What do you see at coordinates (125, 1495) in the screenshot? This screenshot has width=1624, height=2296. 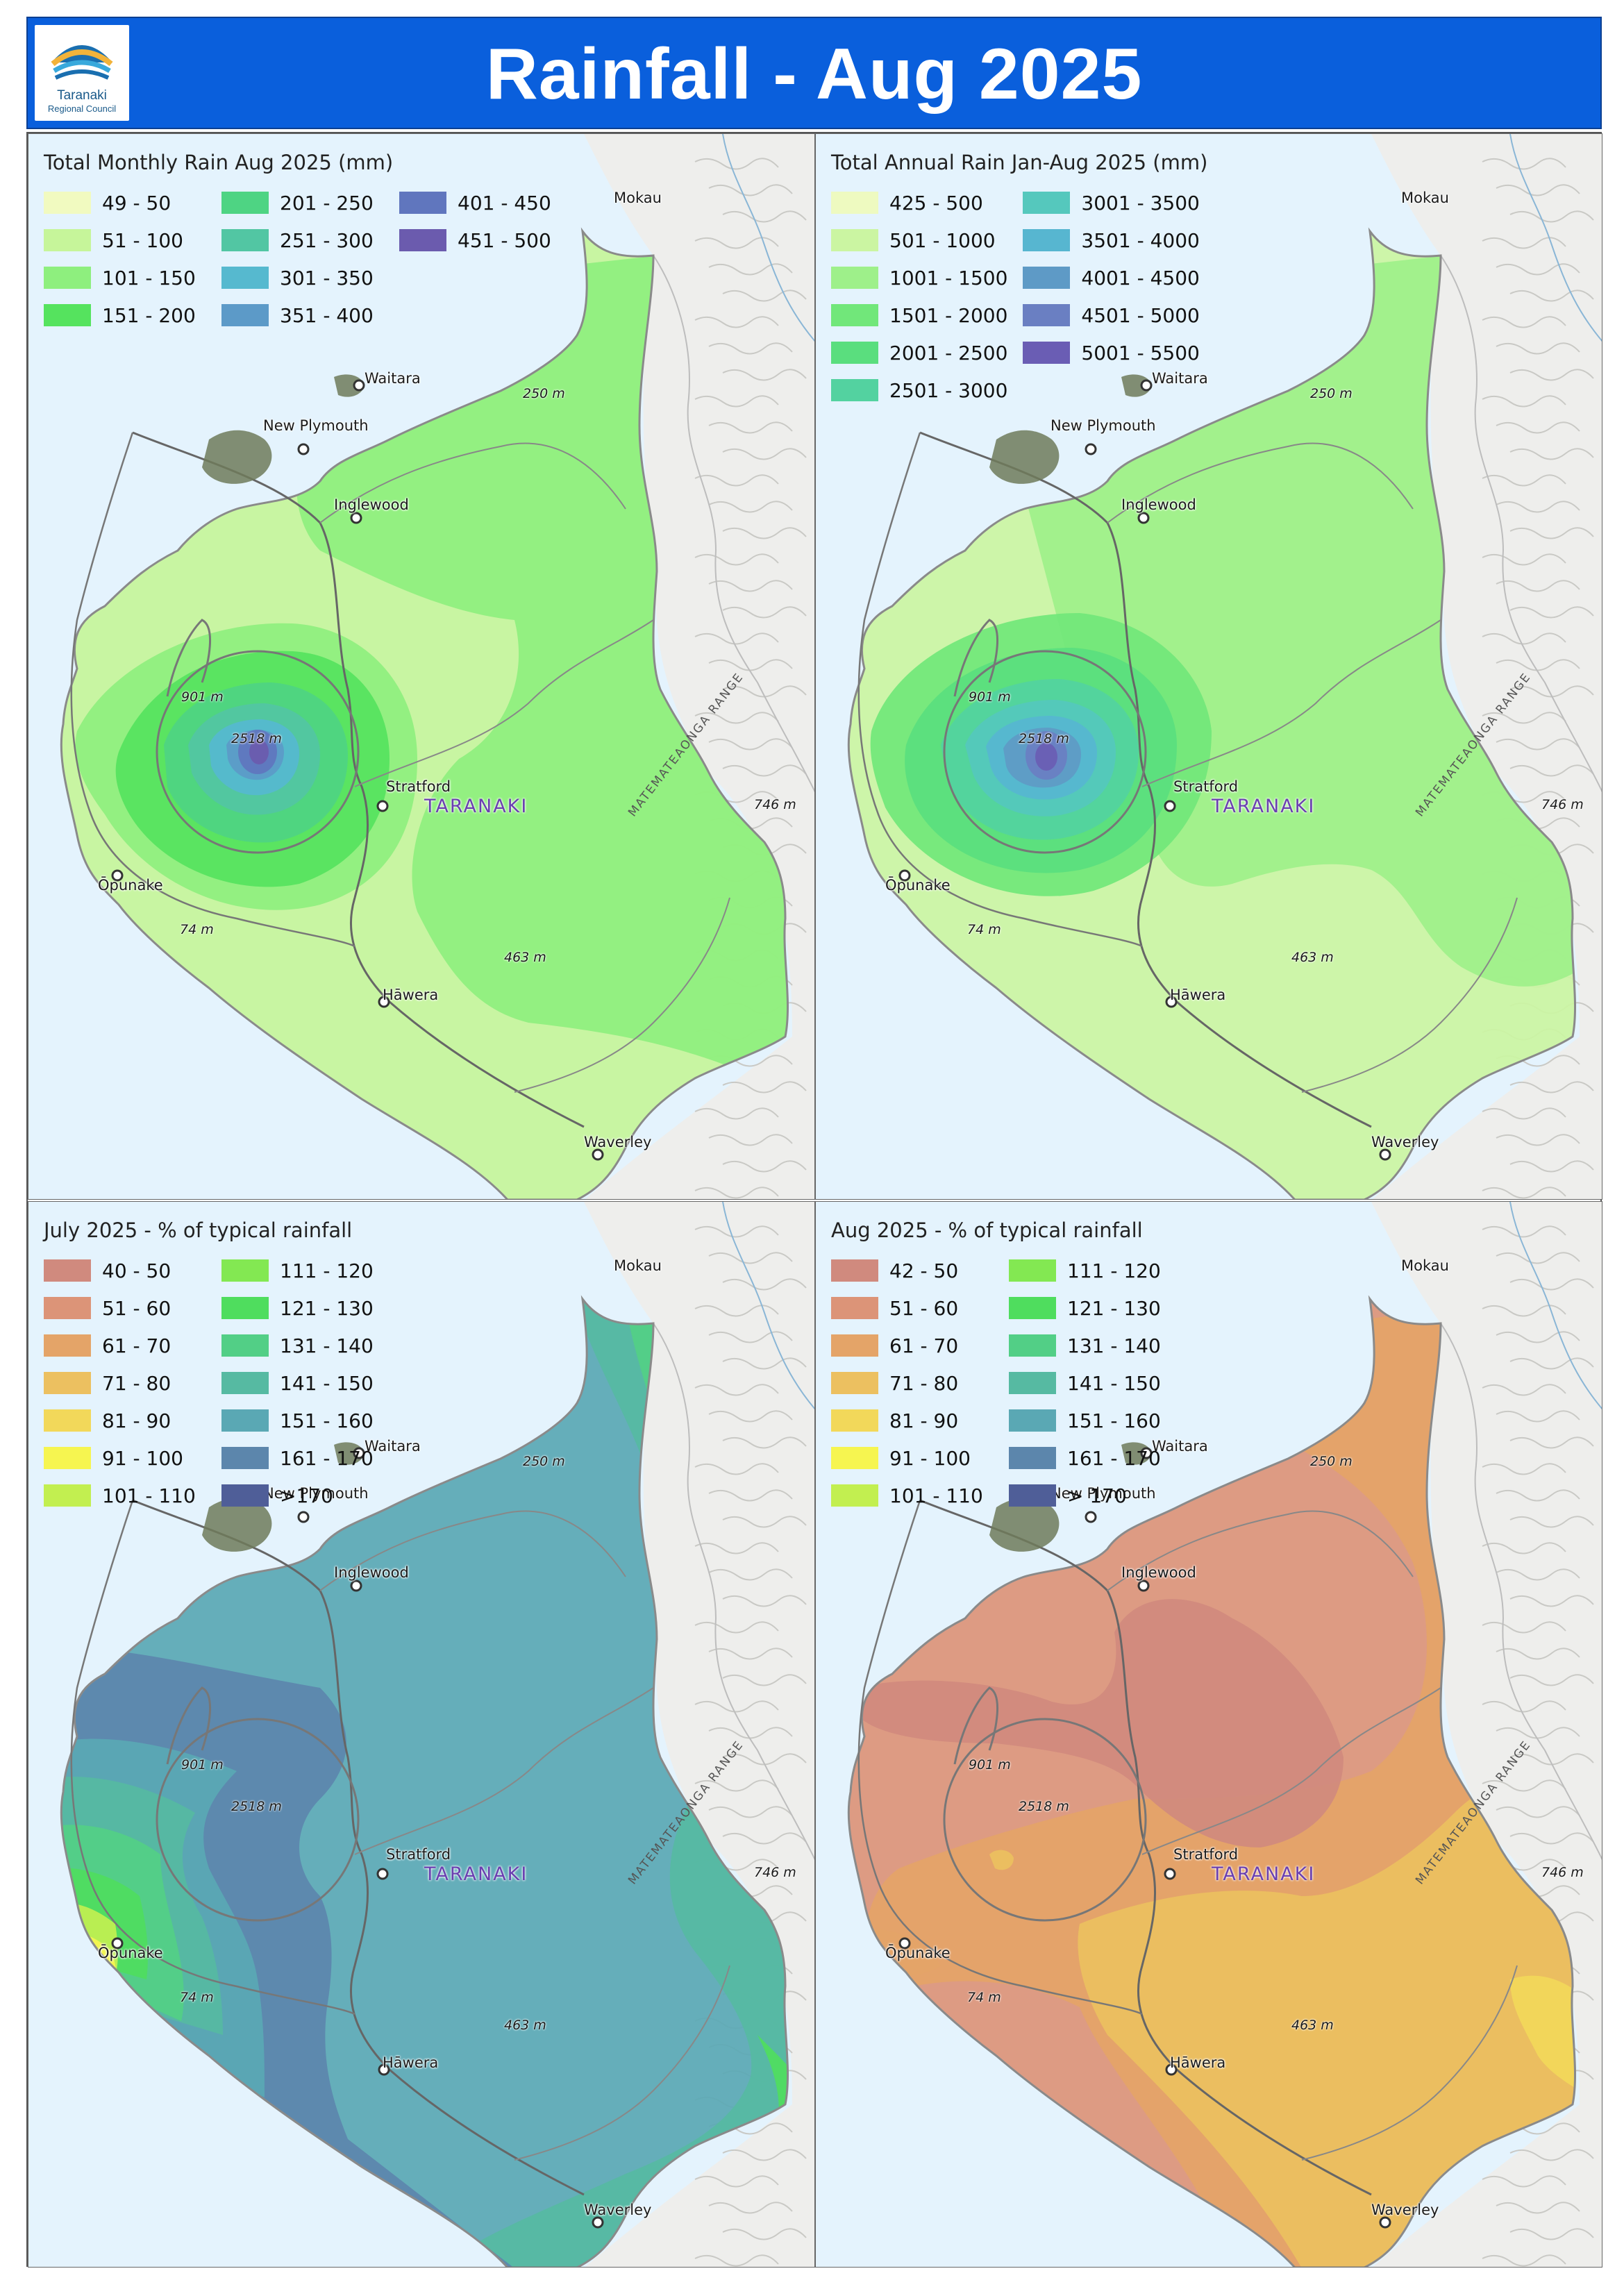 I see `legend-item: 101 - 110` at bounding box center [125, 1495].